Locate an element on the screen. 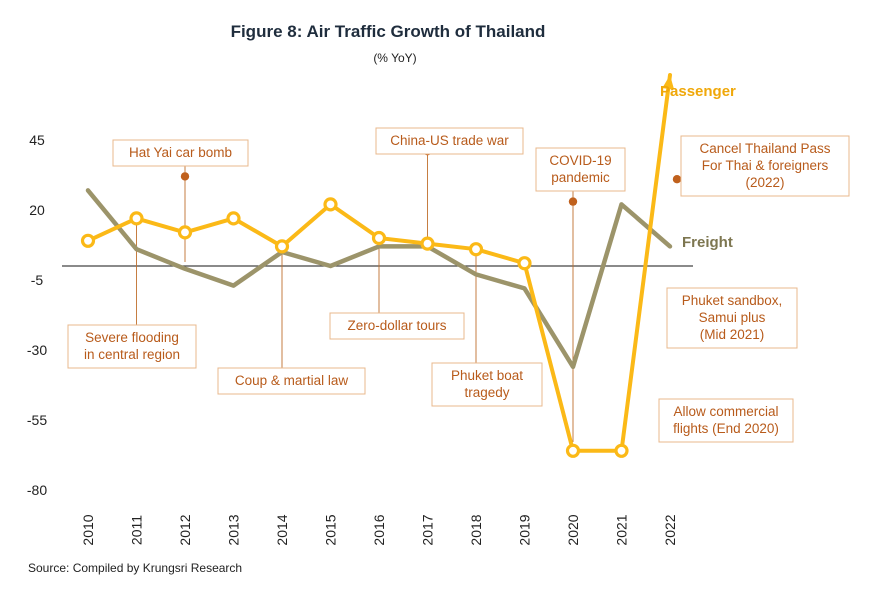 The height and width of the screenshot is (589, 870). annotation-text: Coup & martial law is located at coordinates (292, 380).